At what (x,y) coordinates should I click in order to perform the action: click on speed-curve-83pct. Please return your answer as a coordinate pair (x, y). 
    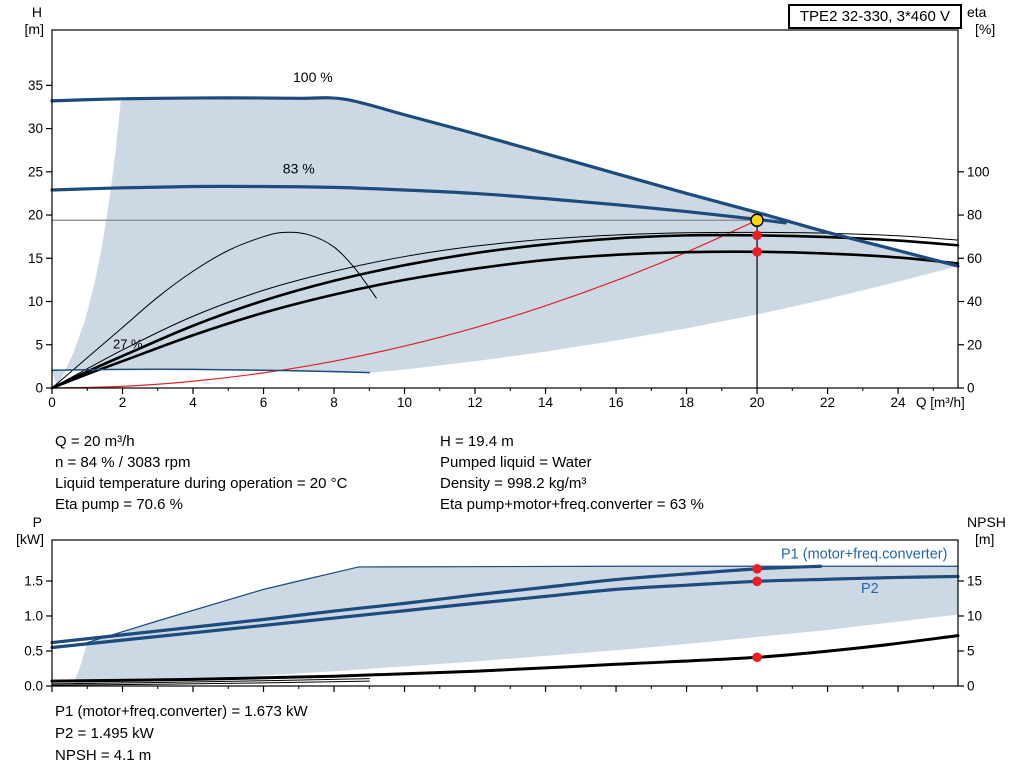
    Looking at the image, I should click on (418, 204).